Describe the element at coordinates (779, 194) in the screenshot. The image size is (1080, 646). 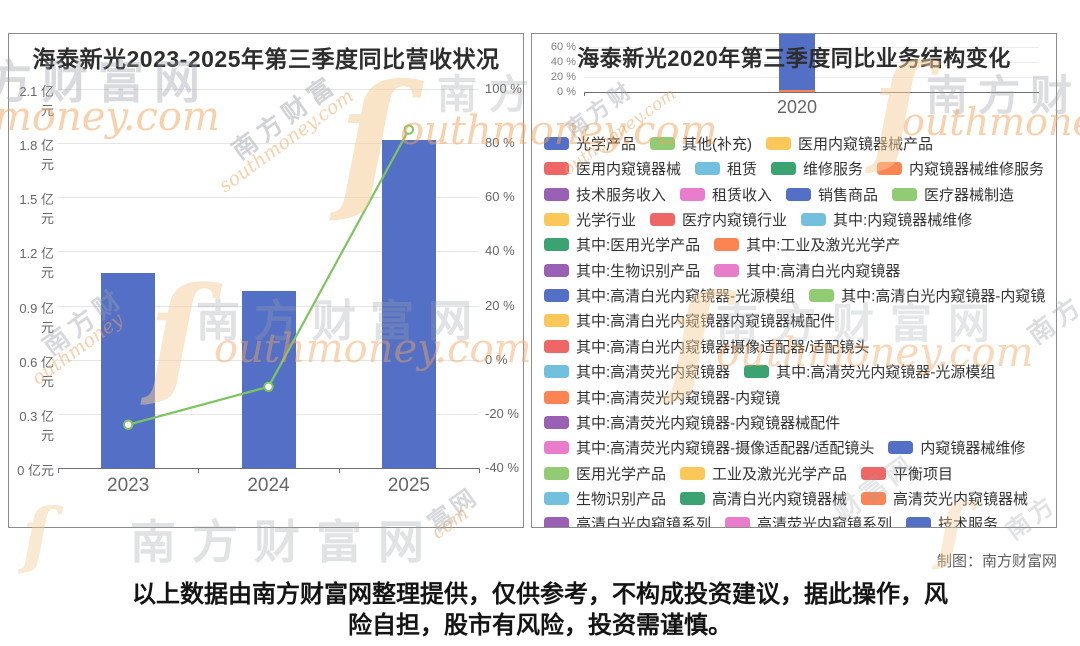
I see `structure-legend-row: 技术服务收入 租赁收入 销售商品 医疗器械制造` at that location.